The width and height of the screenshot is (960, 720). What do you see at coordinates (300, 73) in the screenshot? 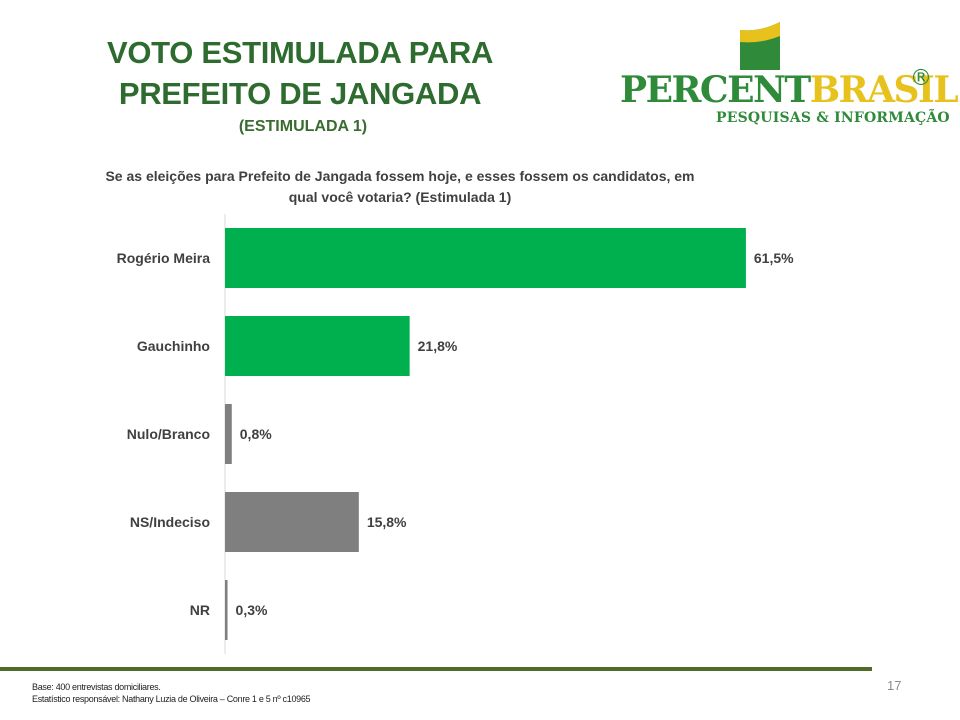
I see `slide-title: VOTO ESTIMULADA PARA PREFEITO DE JANGADA` at bounding box center [300, 73].